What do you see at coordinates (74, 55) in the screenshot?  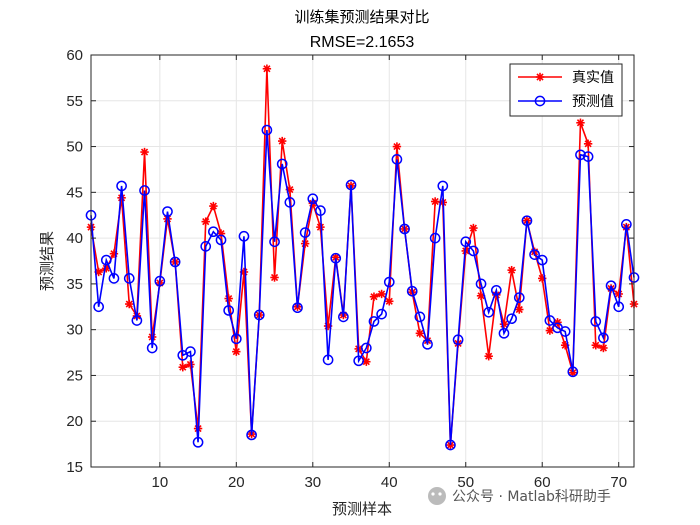 I see `y-tick-label: 60` at bounding box center [74, 55].